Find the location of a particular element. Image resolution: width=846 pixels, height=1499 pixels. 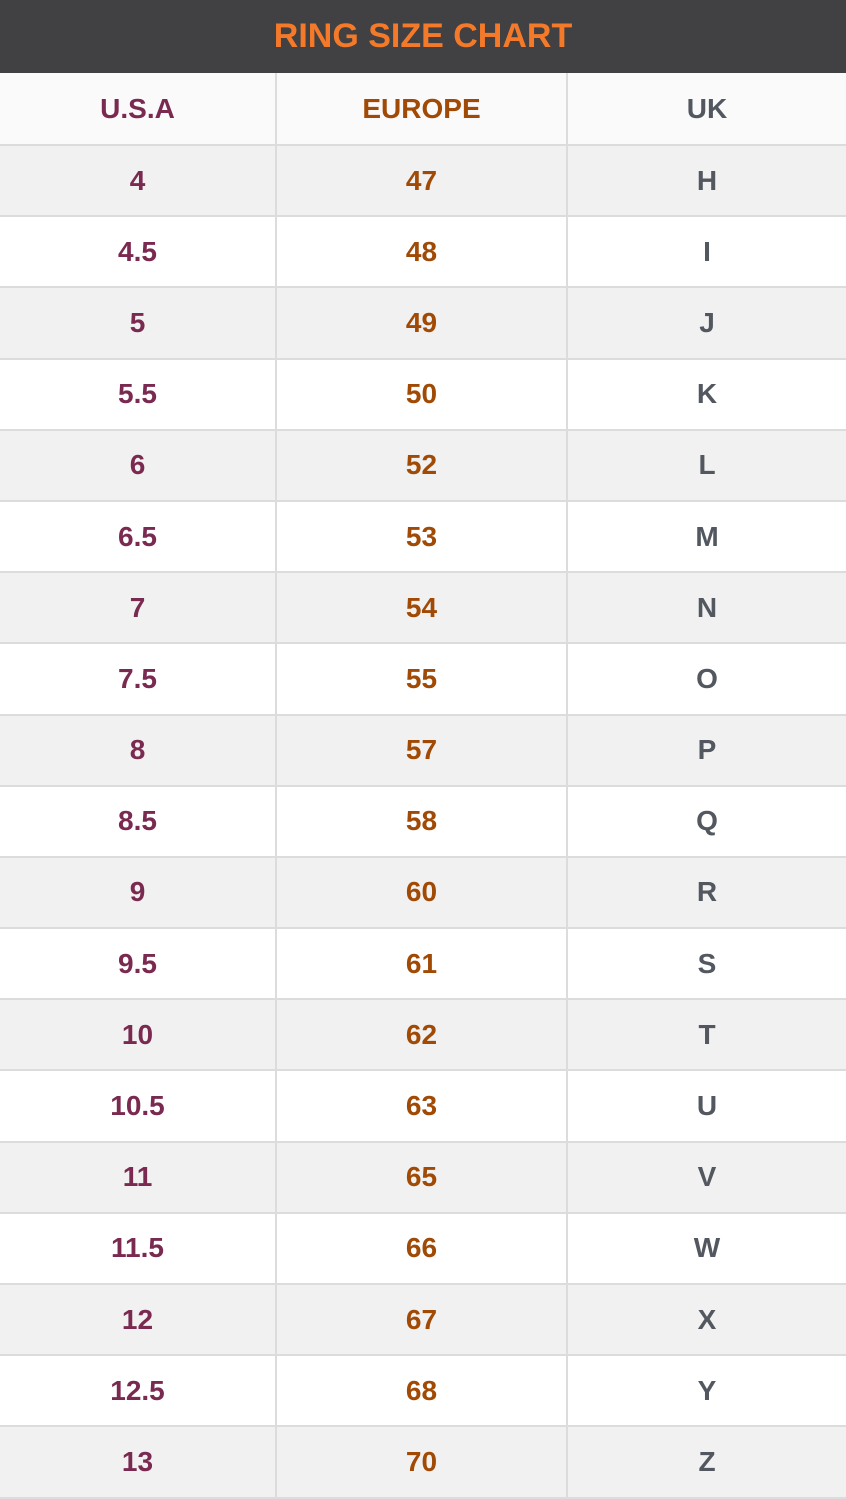

table-row: 7.5 55 O is located at coordinates (423, 679).